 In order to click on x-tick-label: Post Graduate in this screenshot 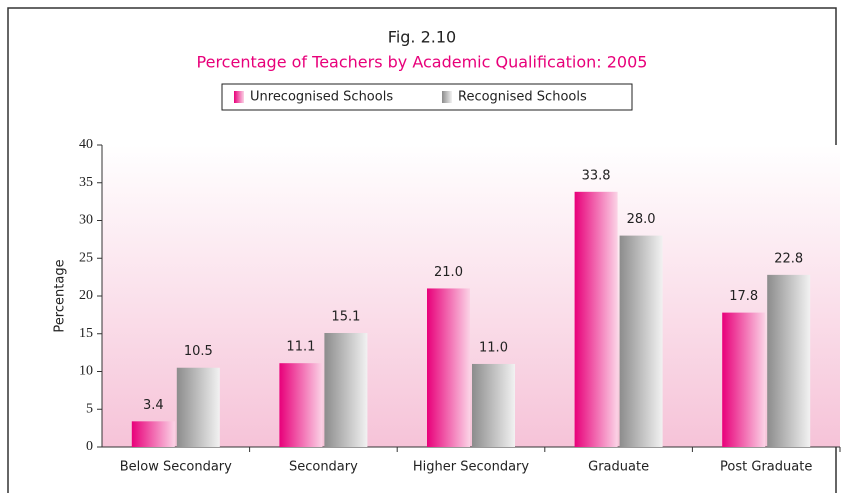, I will do `click(766, 467)`.